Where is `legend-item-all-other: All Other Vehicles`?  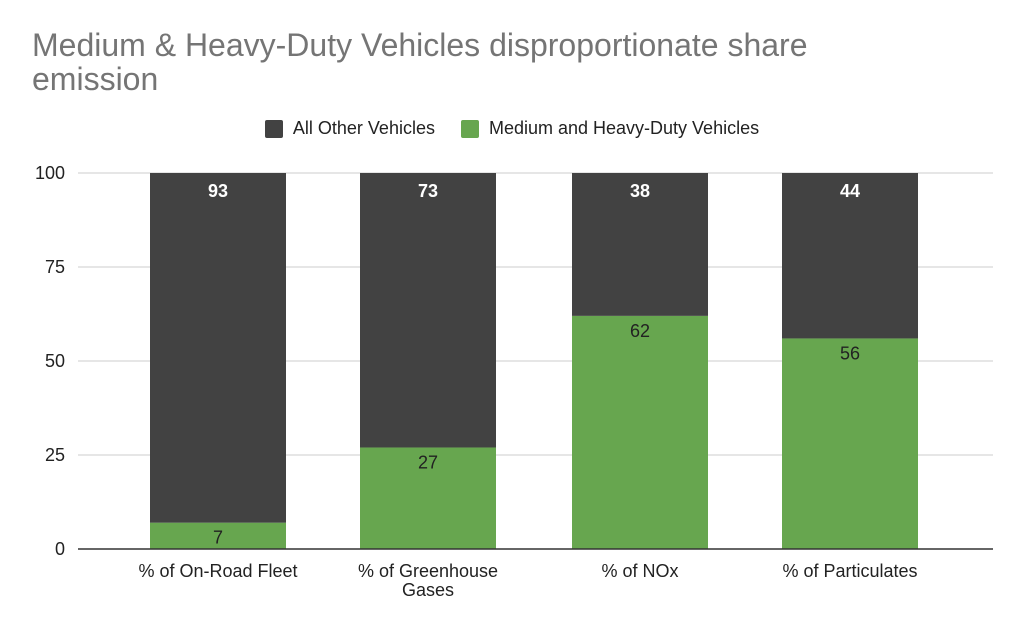
legend-item-all-other: All Other Vehicles is located at coordinates (349, 128).